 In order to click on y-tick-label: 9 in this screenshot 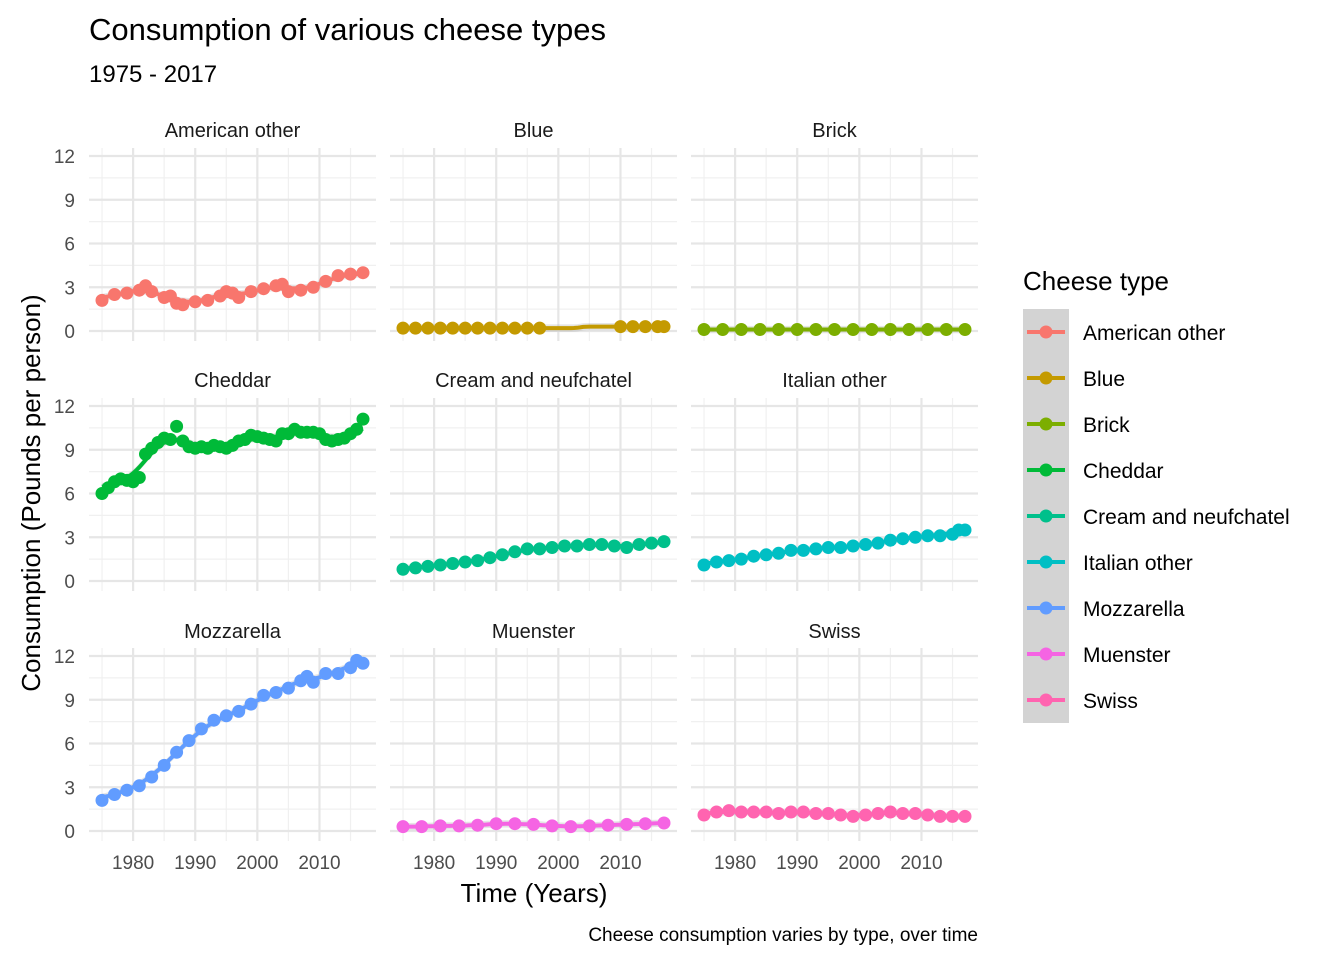, I will do `click(69, 201)`.